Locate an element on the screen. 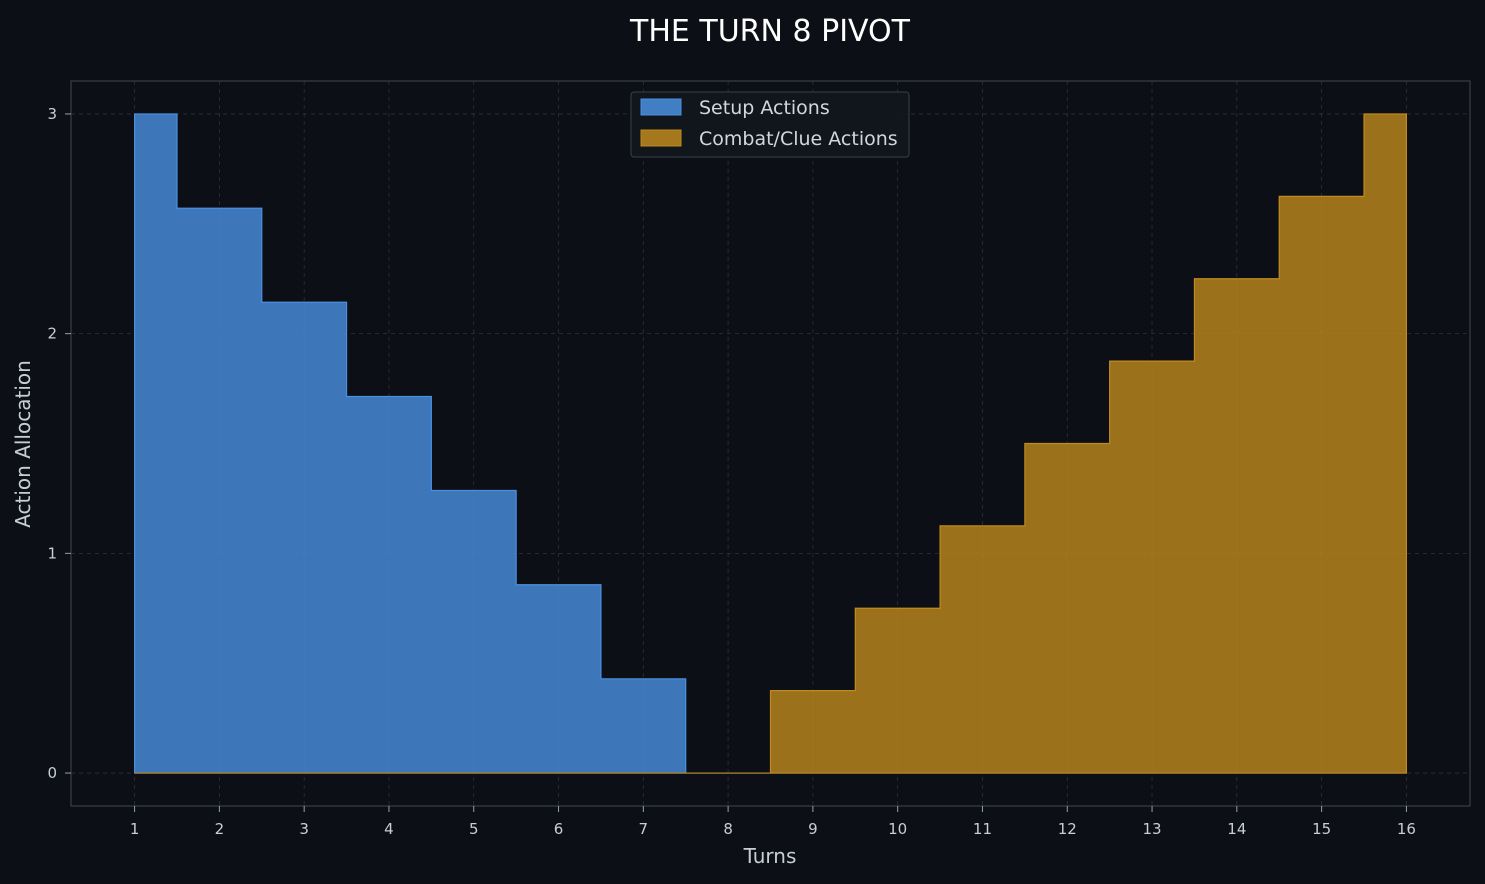  legend-label-setup-actions: Setup Actions is located at coordinates (764, 108).